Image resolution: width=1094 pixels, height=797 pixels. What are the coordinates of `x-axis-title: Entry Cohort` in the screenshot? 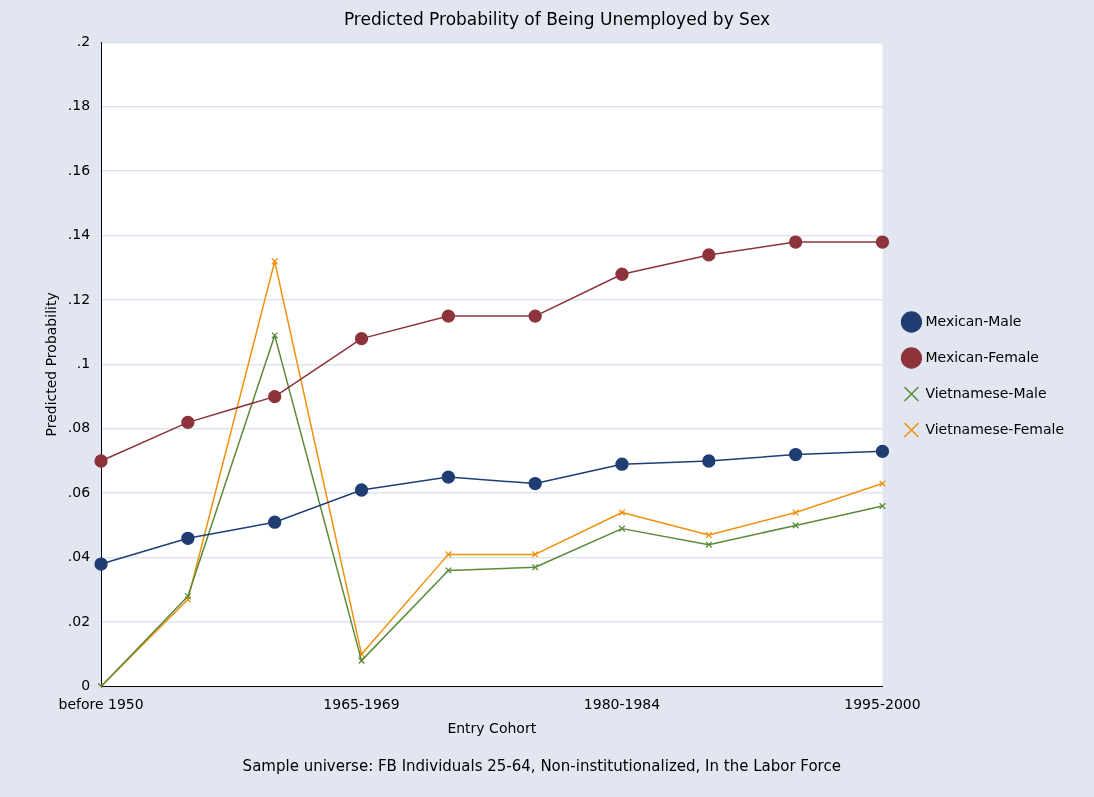 It's located at (492, 728).